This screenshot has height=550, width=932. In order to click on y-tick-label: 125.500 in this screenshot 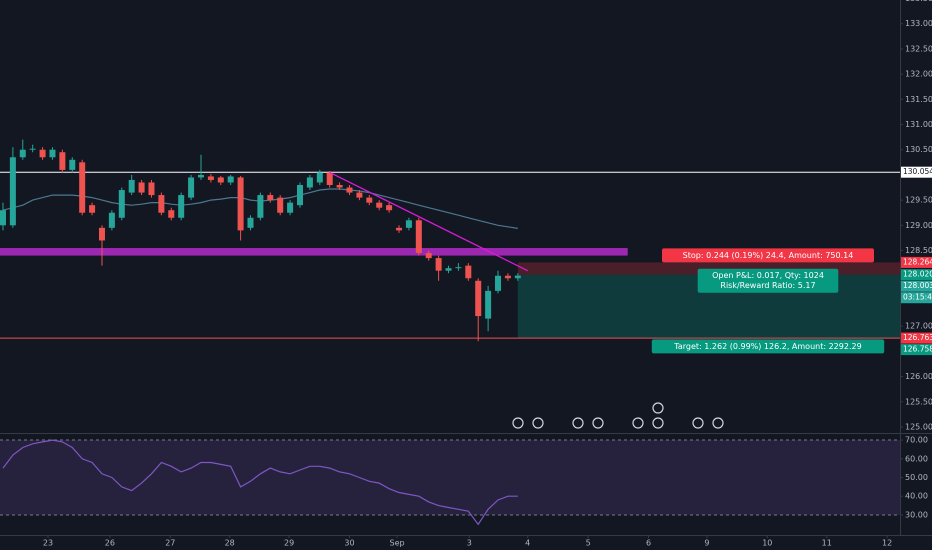, I will do `click(918, 401)`.